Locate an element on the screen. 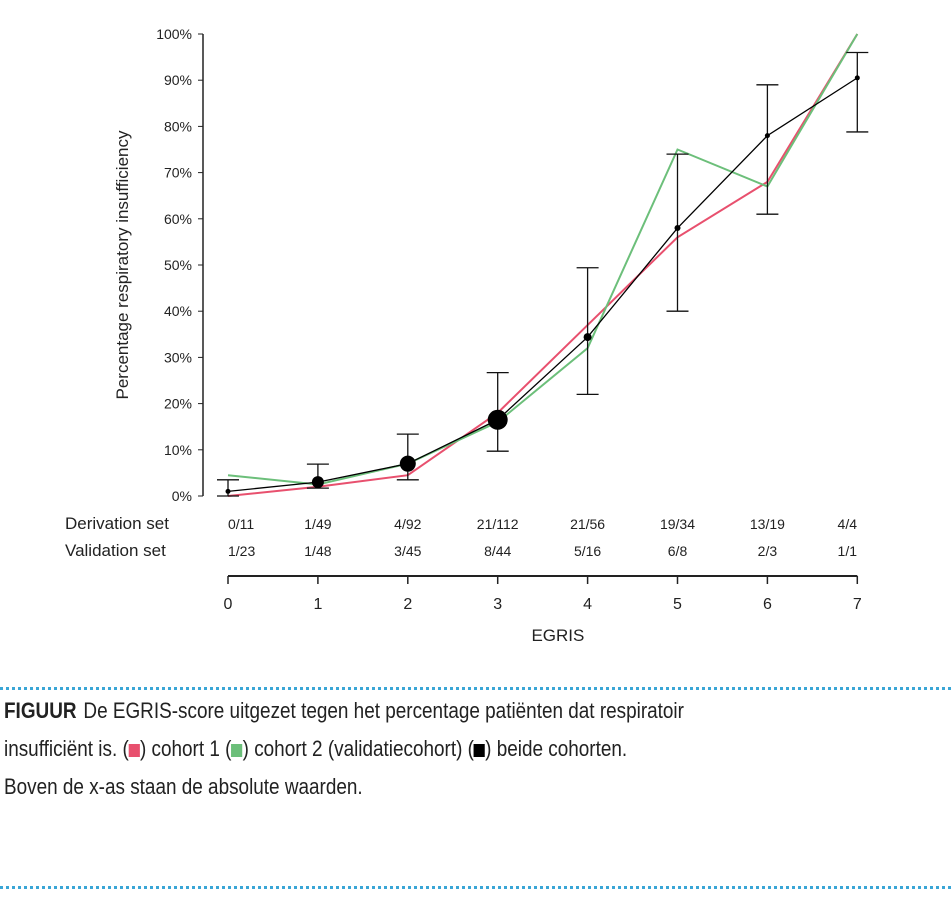  caption-line3: Boven de x-as staan de absolute waarden. is located at coordinates (183, 786).